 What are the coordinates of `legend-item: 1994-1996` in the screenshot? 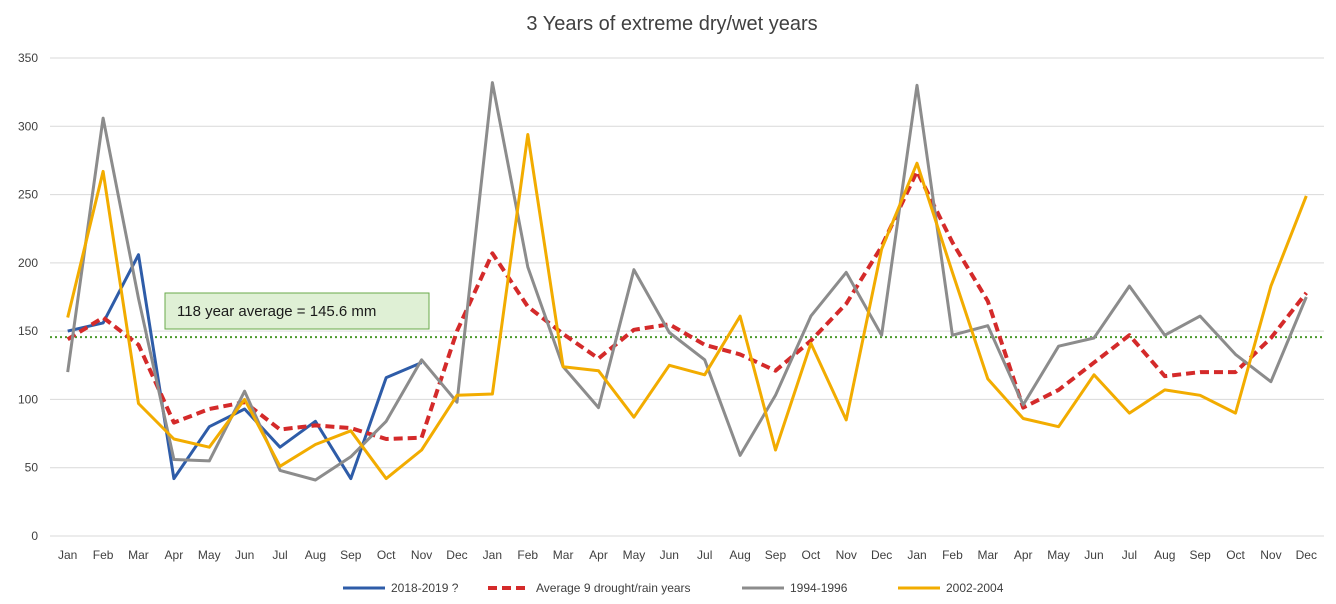 It's located at (795, 588).